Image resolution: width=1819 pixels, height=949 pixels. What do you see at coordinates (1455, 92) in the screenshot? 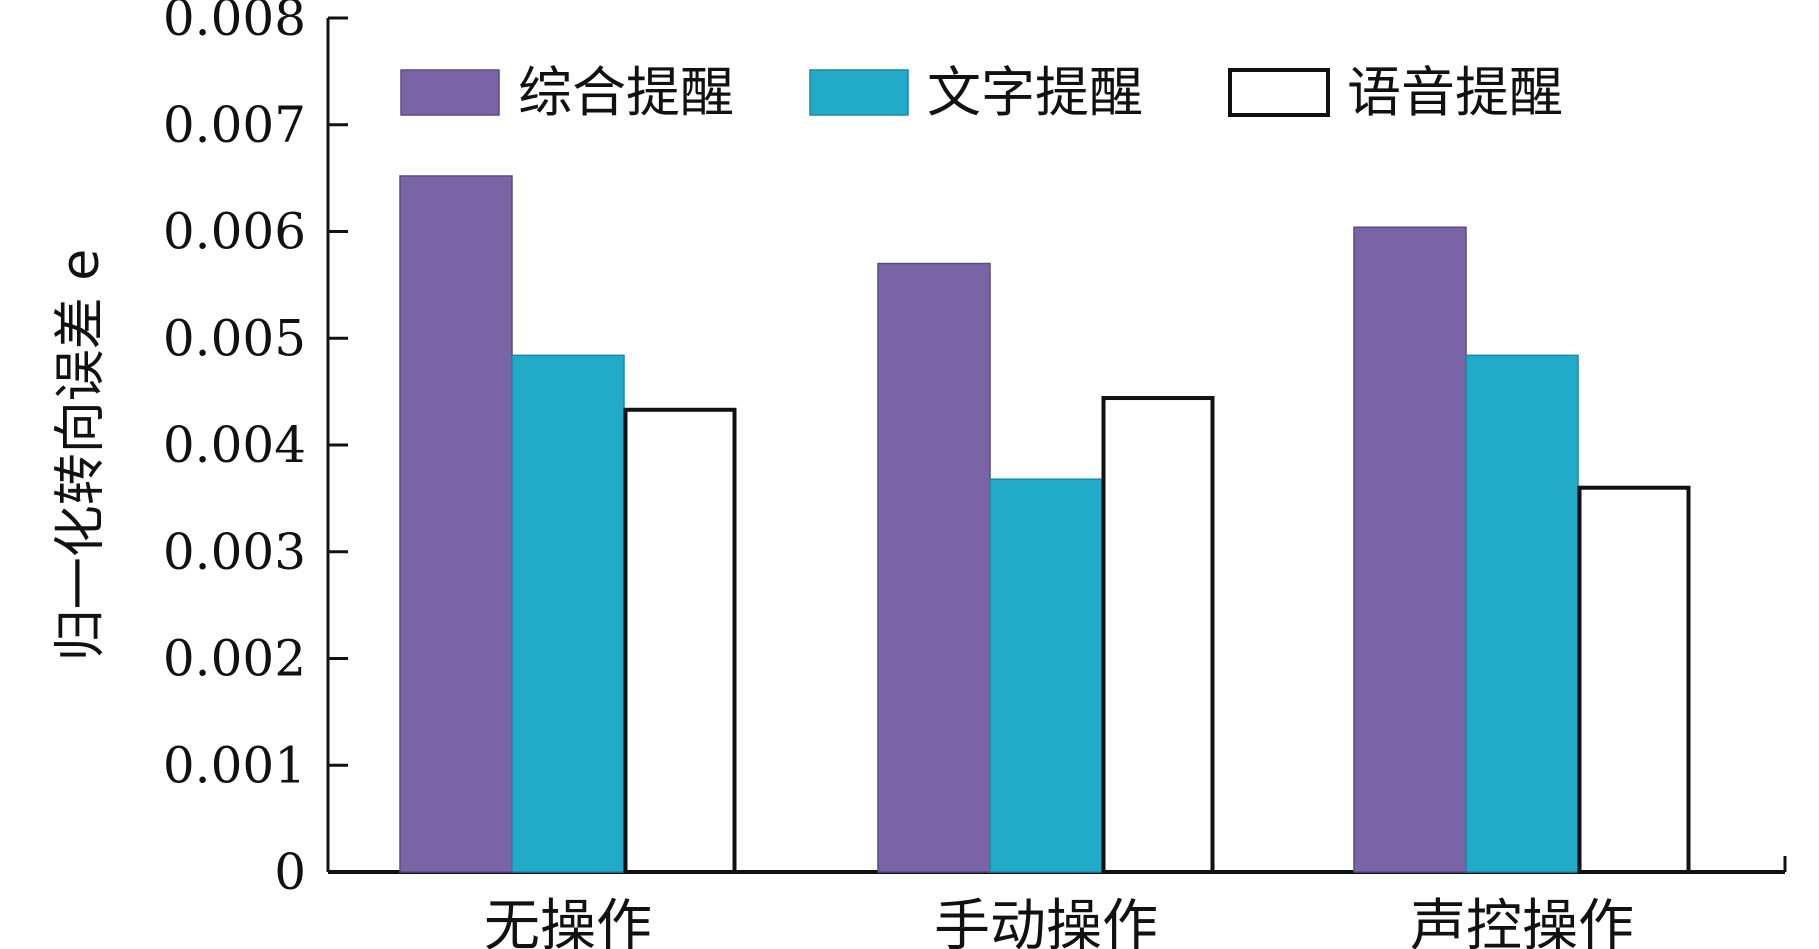
I see `legend-label-3: 语音提醒` at bounding box center [1455, 92].